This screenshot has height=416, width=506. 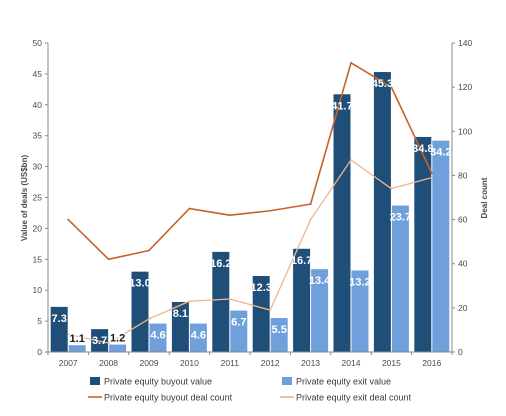 I want to click on bar-label-buyout-value: 12.3, so click(x=260, y=288).